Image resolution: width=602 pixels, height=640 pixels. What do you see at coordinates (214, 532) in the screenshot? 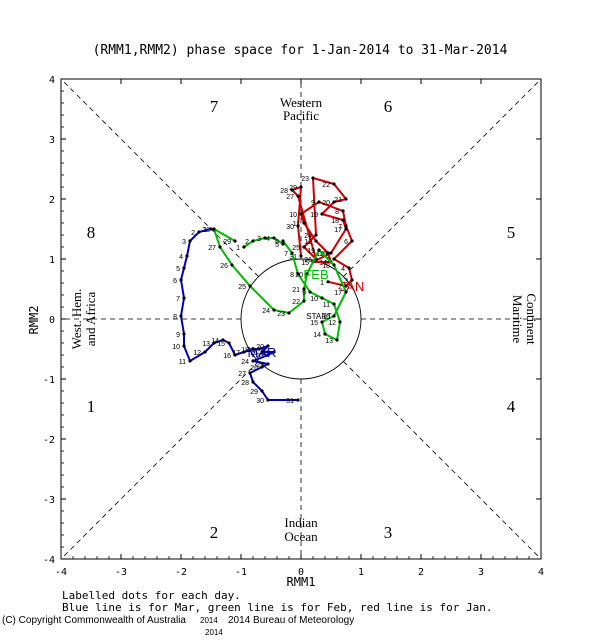
I see `phase-2-label: 2` at bounding box center [214, 532].